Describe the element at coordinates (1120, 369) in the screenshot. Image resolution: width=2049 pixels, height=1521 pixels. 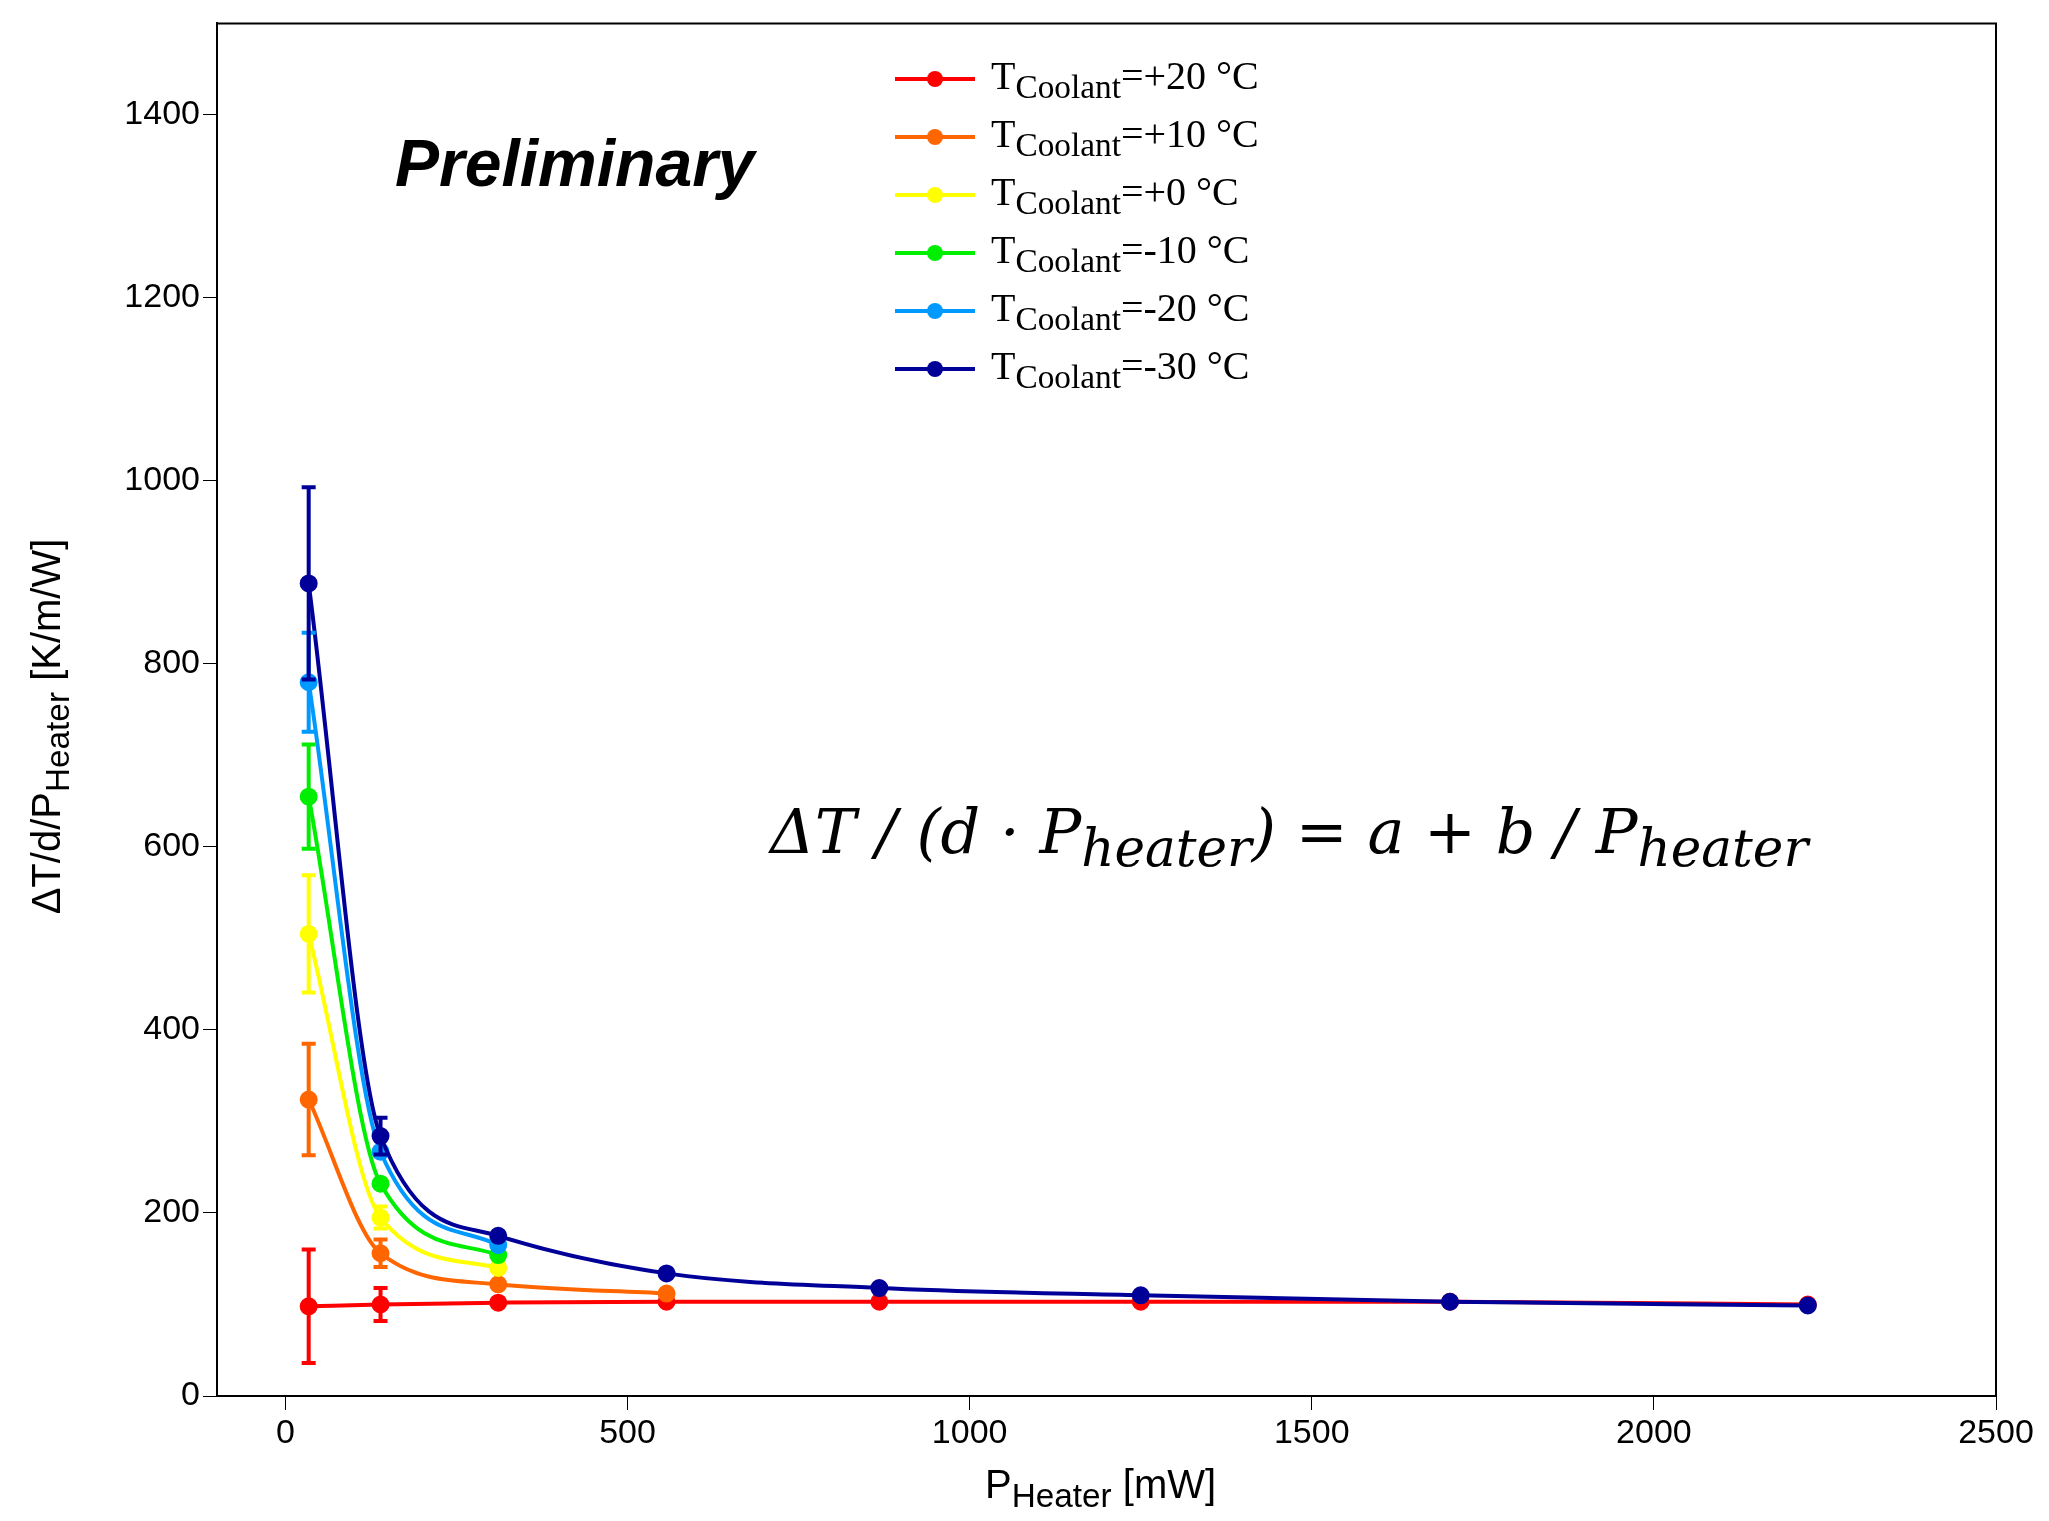
I see `legend-label: T$_{Coolant}$=-30 °C` at that location.